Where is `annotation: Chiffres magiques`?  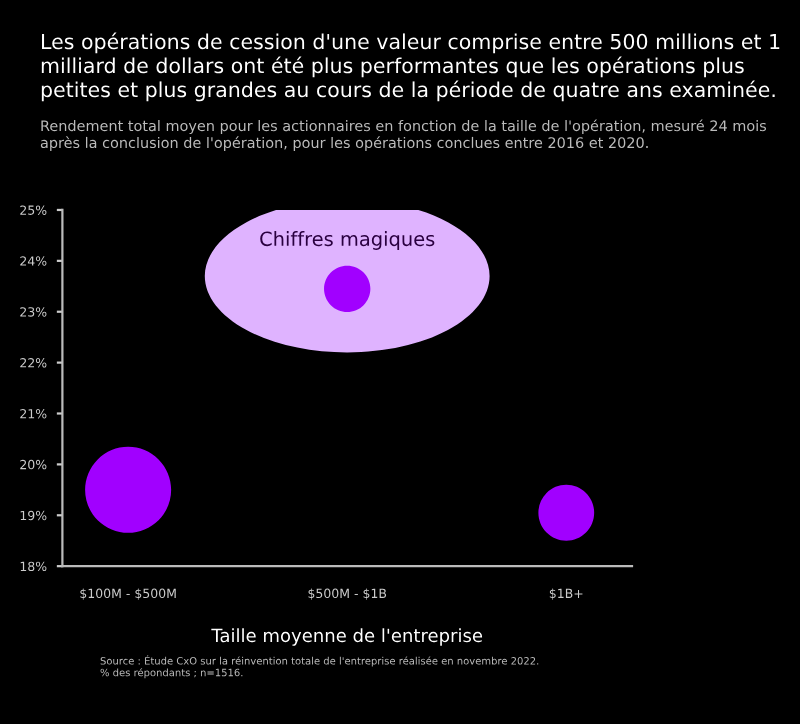
annotation: Chiffres magiques is located at coordinates (347, 240).